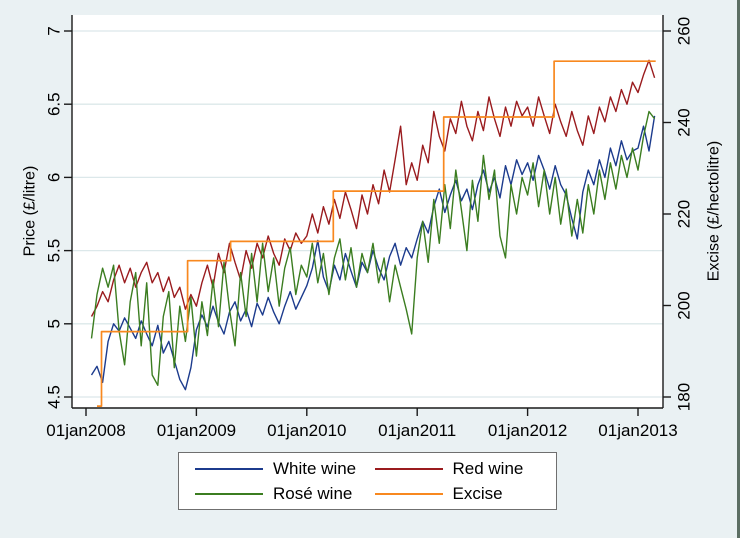 This screenshot has height=538, width=740. I want to click on red-wine-line-swatch, so click(408, 468).